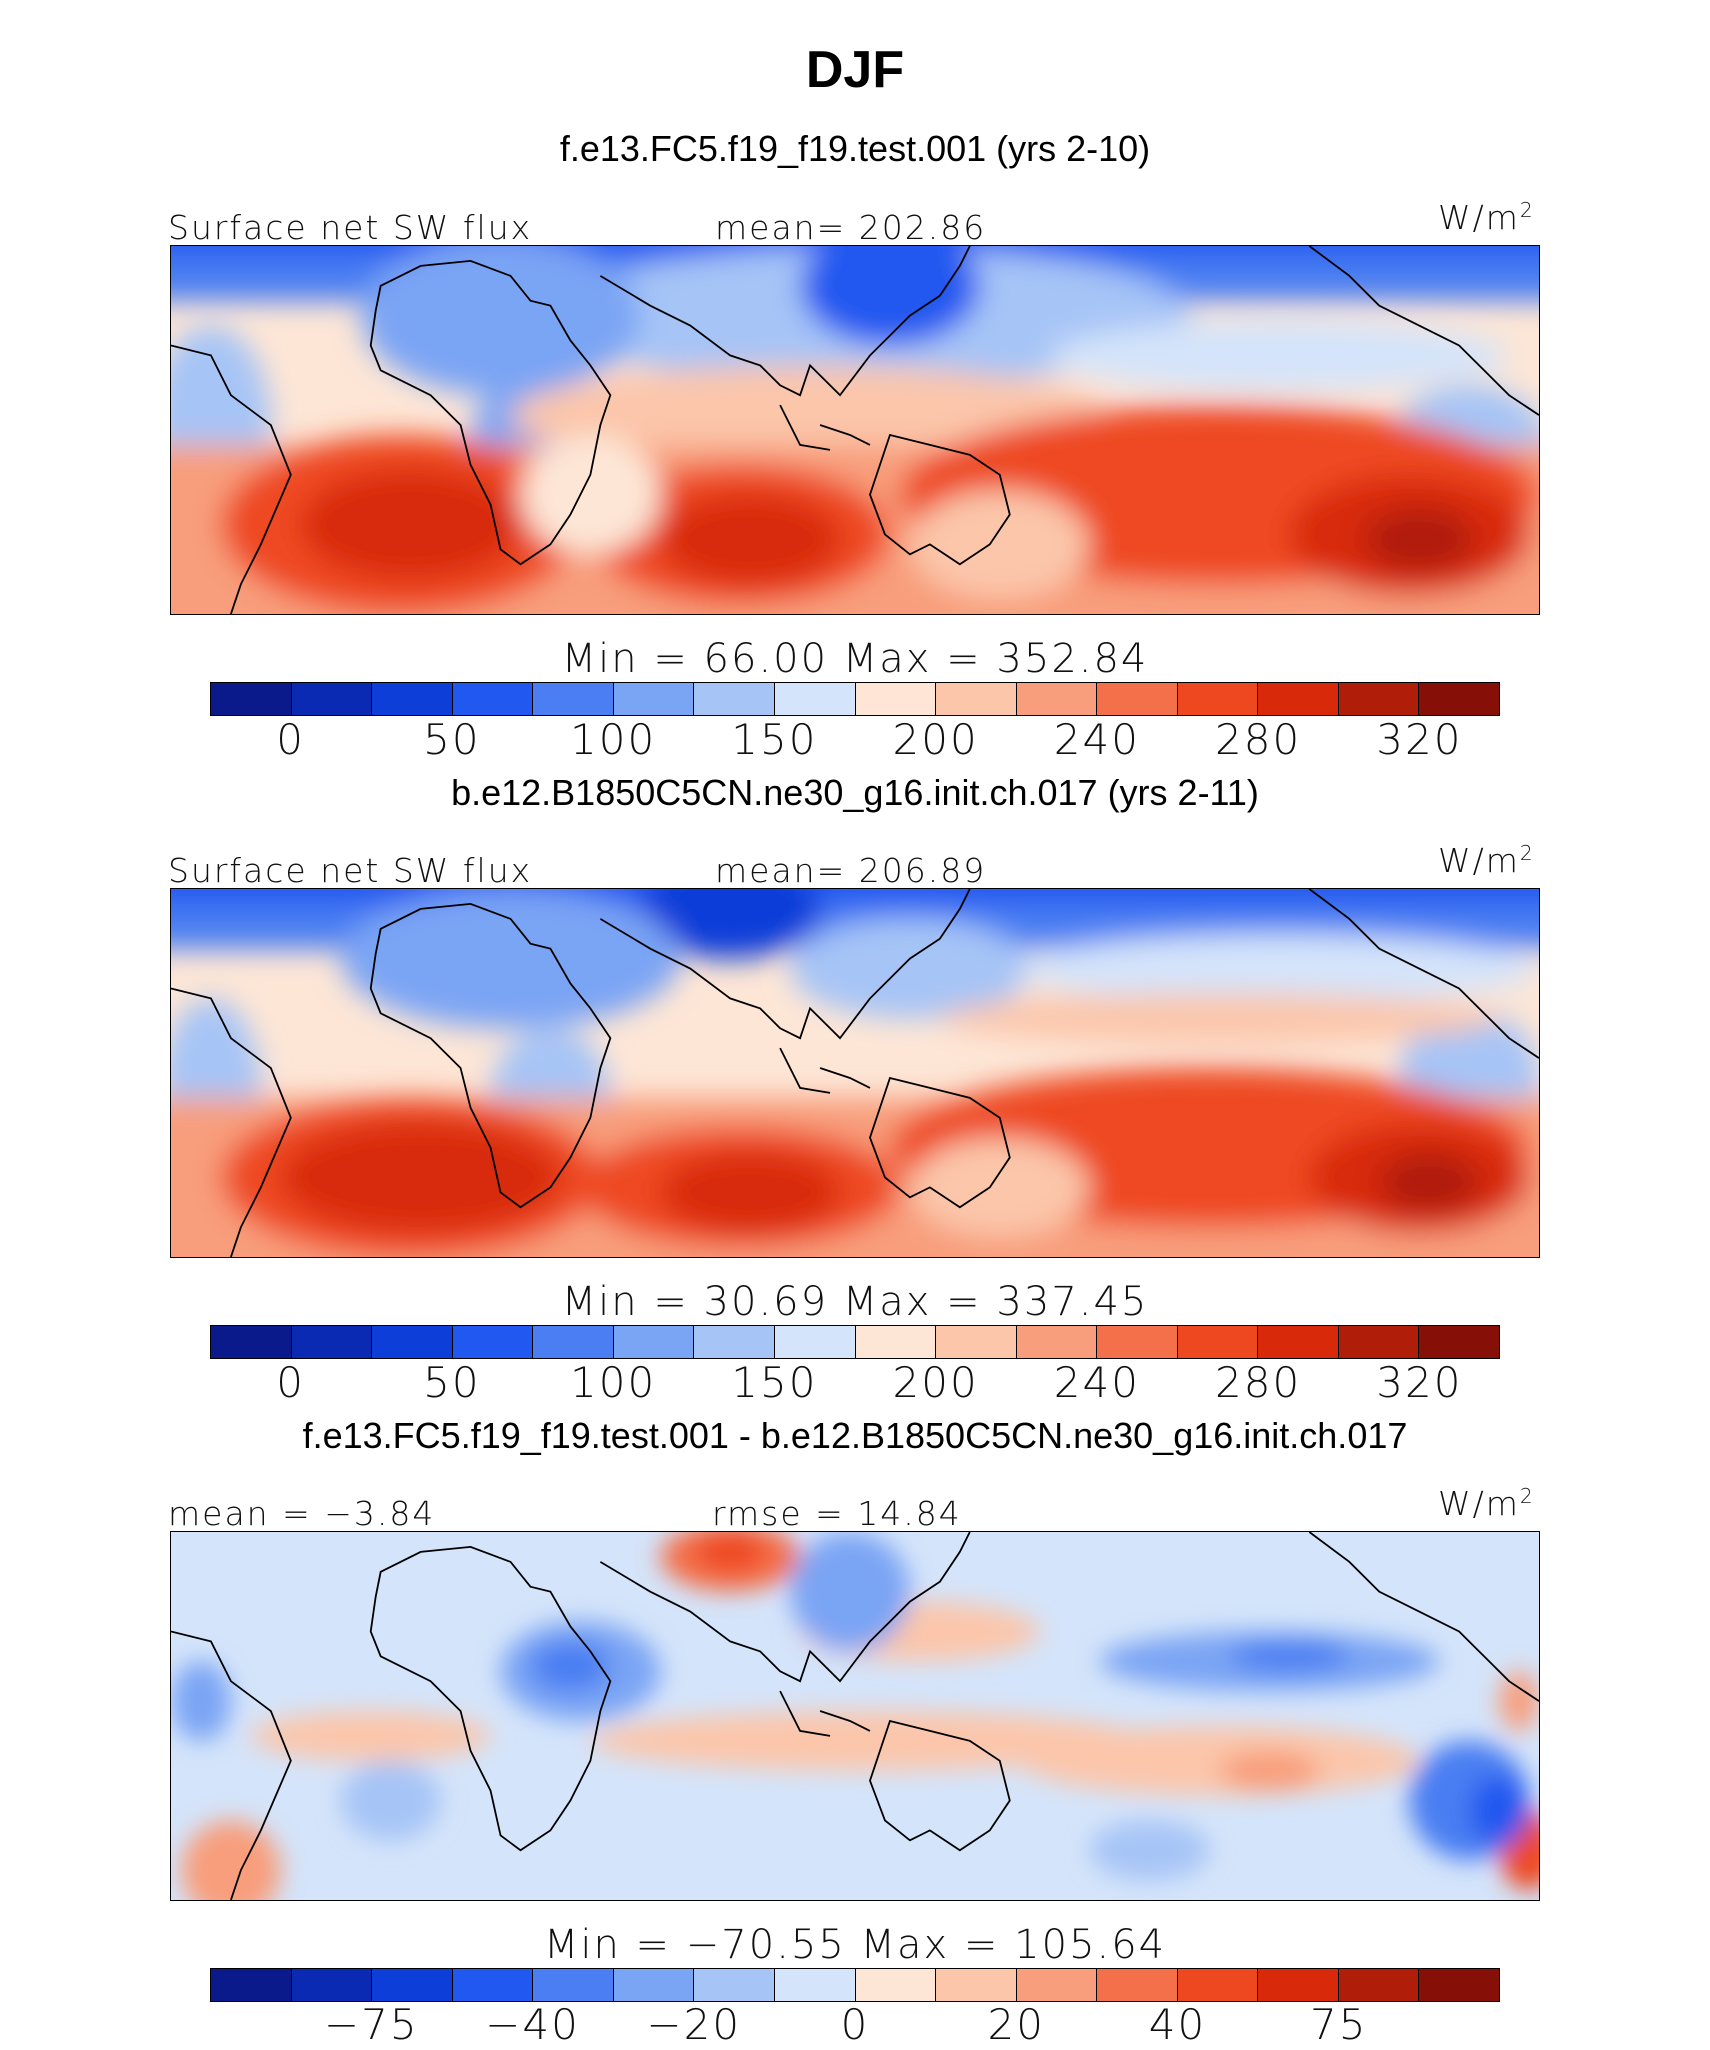 The width and height of the screenshot is (1710, 2050). I want to click on panel3-map, so click(855, 1716).